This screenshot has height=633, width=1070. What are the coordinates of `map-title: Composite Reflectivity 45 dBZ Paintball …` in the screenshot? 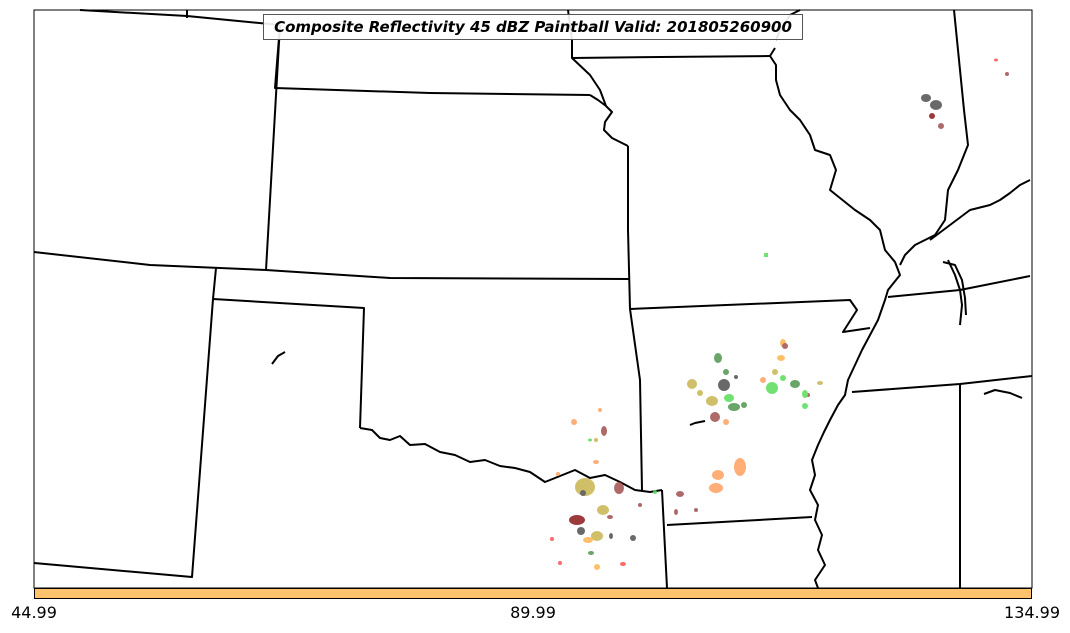 It's located at (533, 27).